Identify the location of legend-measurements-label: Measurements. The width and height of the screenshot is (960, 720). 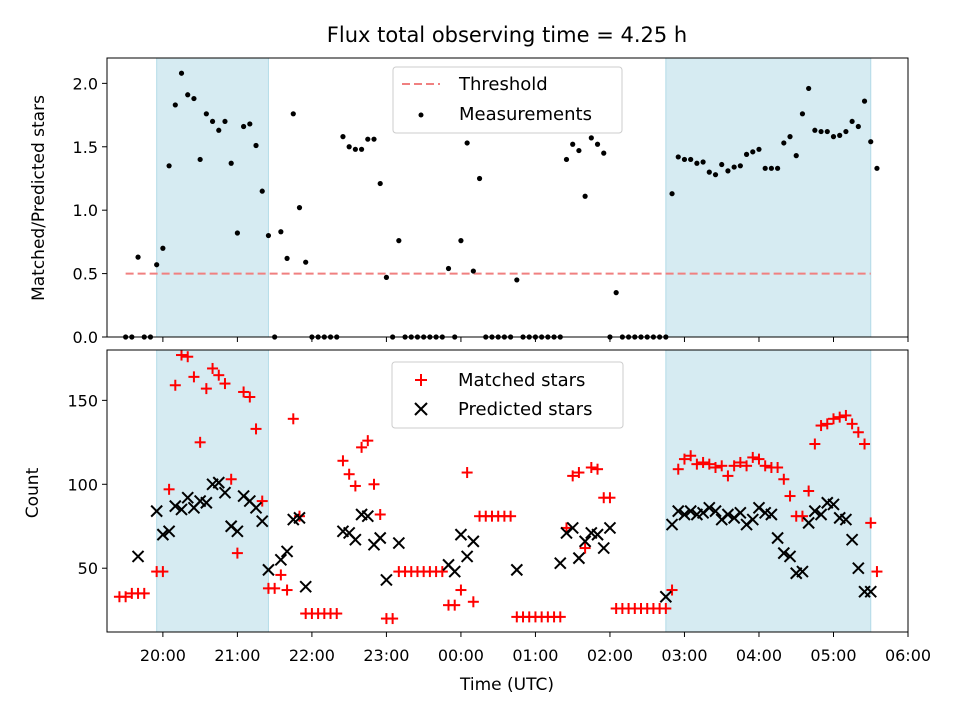
(525, 114).